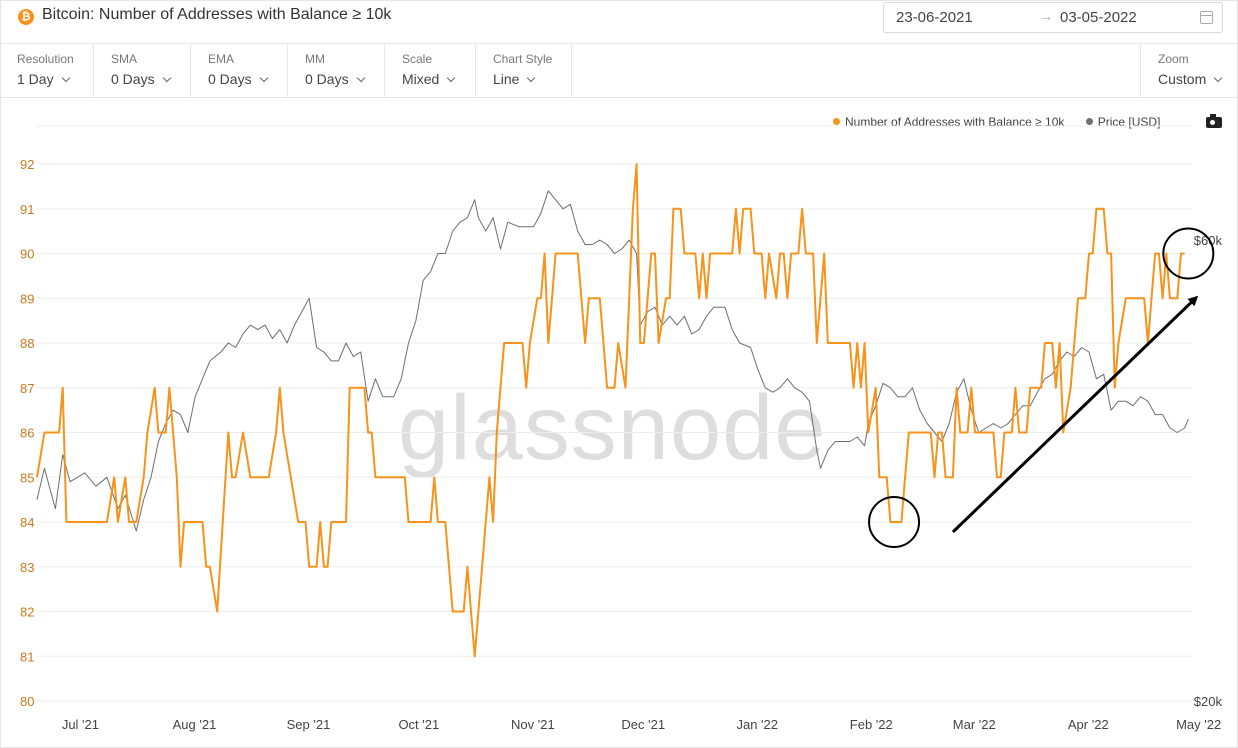 The height and width of the screenshot is (748, 1238). What do you see at coordinates (27, 254) in the screenshot?
I see `y-tick-label: 90` at bounding box center [27, 254].